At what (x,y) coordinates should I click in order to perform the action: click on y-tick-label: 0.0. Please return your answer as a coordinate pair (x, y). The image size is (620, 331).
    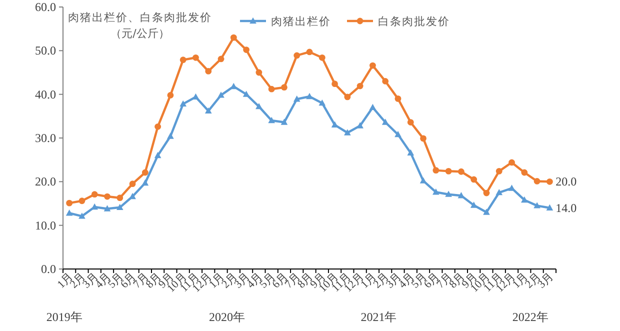
    Looking at the image, I should click on (48, 269).